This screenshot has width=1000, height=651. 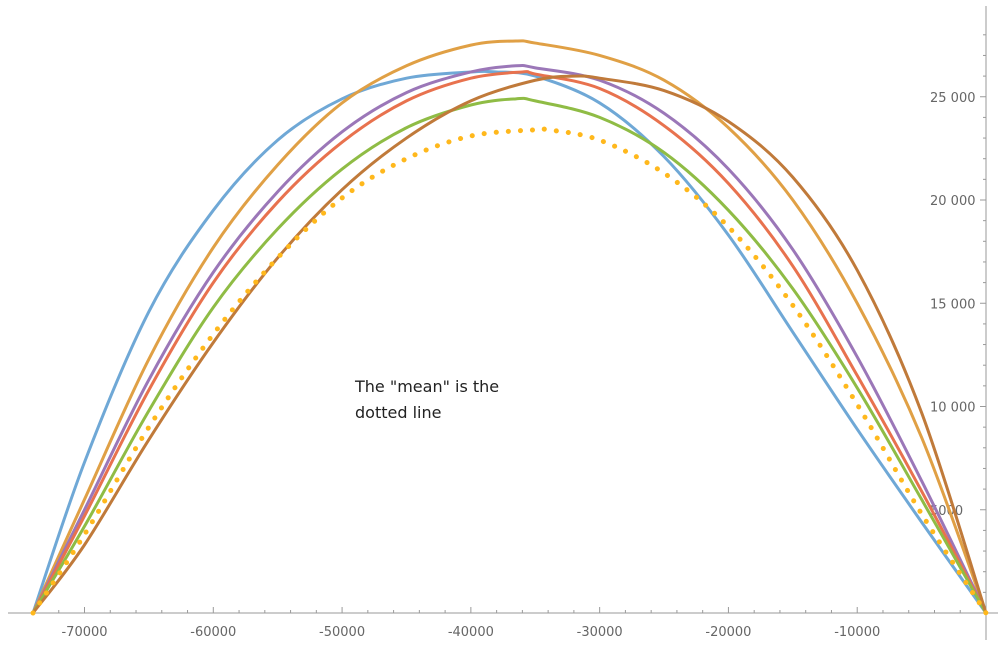 What do you see at coordinates (953, 304) in the screenshot?
I see `y-tick-label: 15 000` at bounding box center [953, 304].